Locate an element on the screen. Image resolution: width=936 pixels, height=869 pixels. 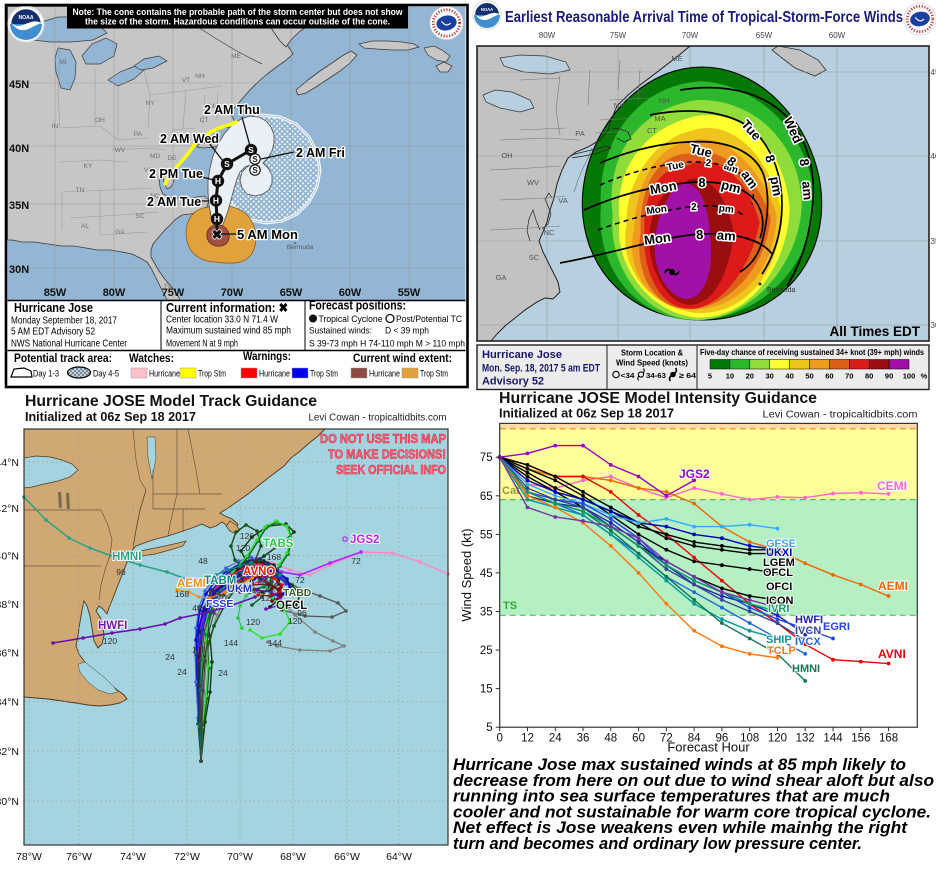
svg-text: Sustained winds: is located at coordinates (340, 331).